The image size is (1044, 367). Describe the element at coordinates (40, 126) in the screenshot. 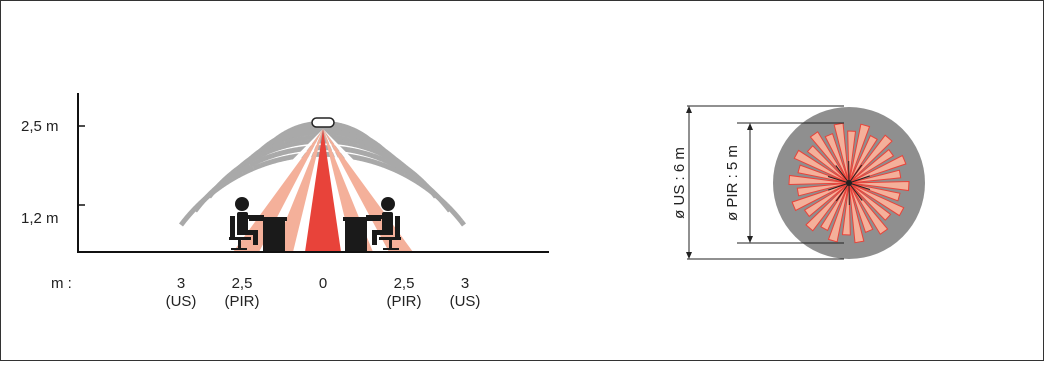

I see `height-label-ceiling: 2,5 m` at that location.